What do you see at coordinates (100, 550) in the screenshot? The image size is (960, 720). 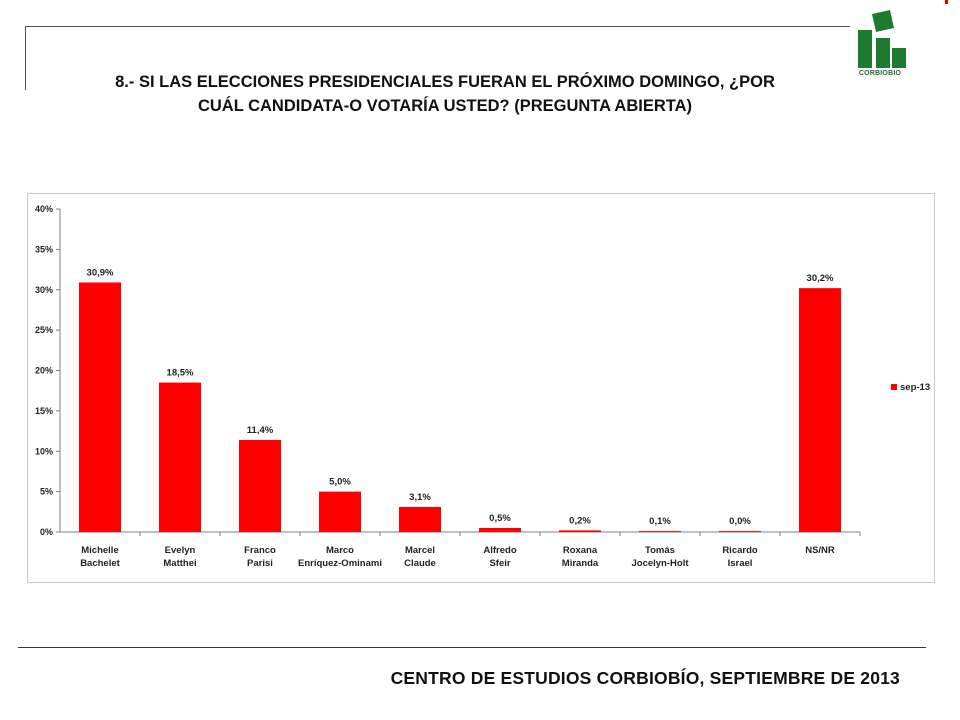 I see `category-label: Michelle` at bounding box center [100, 550].